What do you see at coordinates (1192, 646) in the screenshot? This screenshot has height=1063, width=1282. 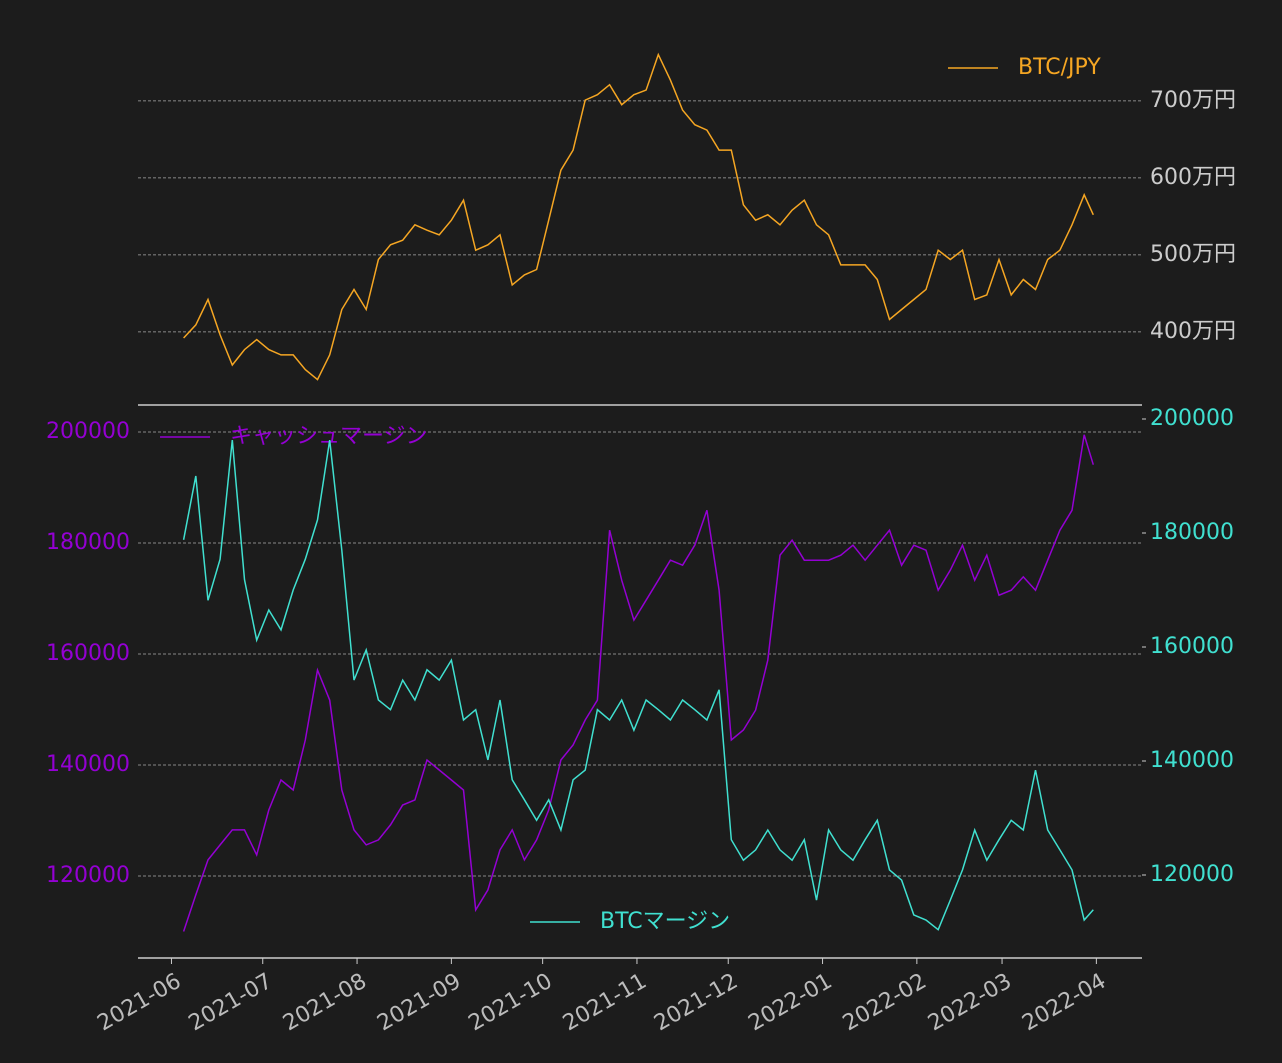 I see `y2-tick-label: 160000` at bounding box center [1192, 646].